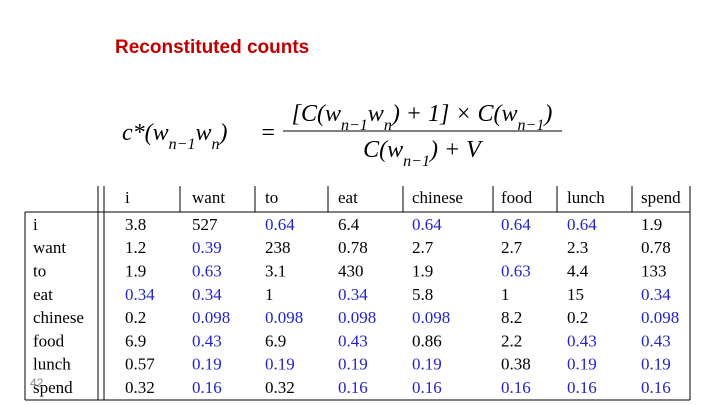 The height and width of the screenshot is (405, 720). I want to click on cell-value: 0.38, so click(516, 364).